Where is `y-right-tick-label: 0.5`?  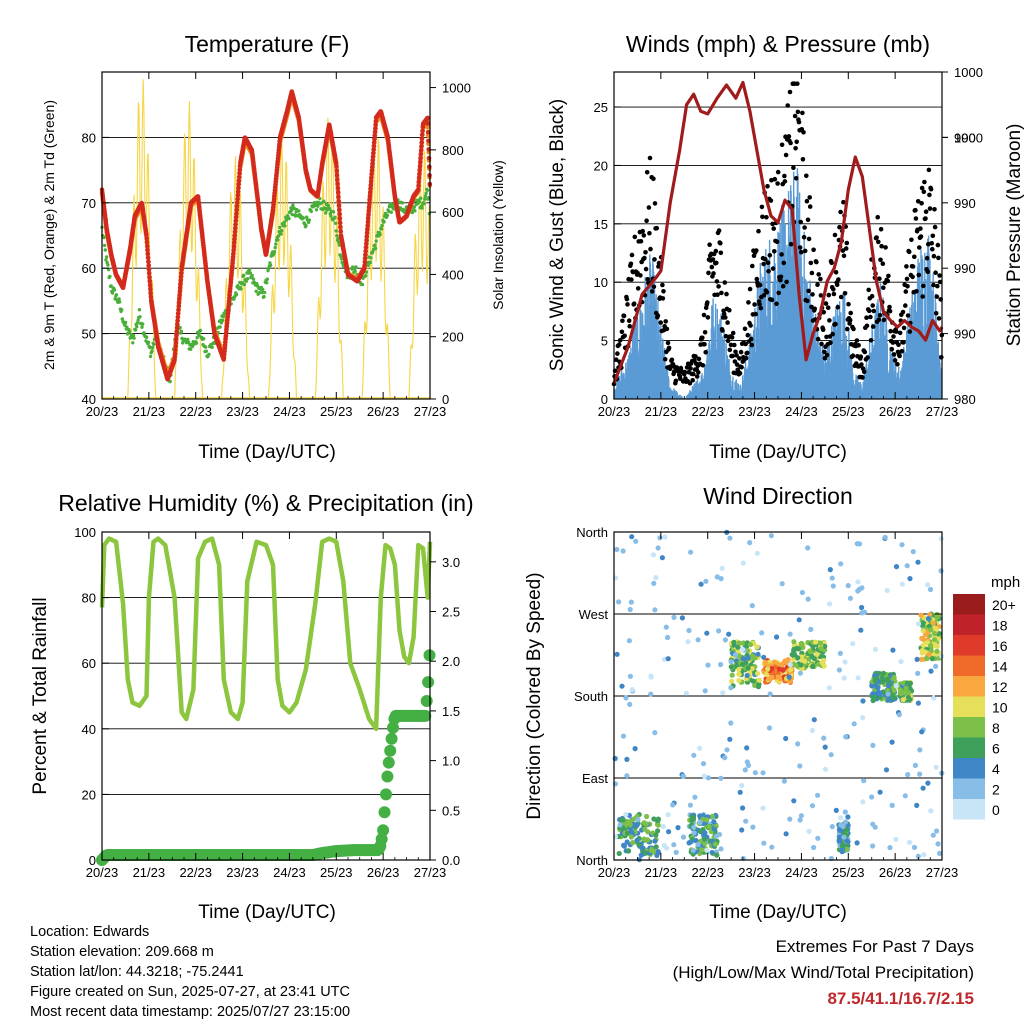 y-right-tick-label: 0.5 is located at coordinates (451, 810).